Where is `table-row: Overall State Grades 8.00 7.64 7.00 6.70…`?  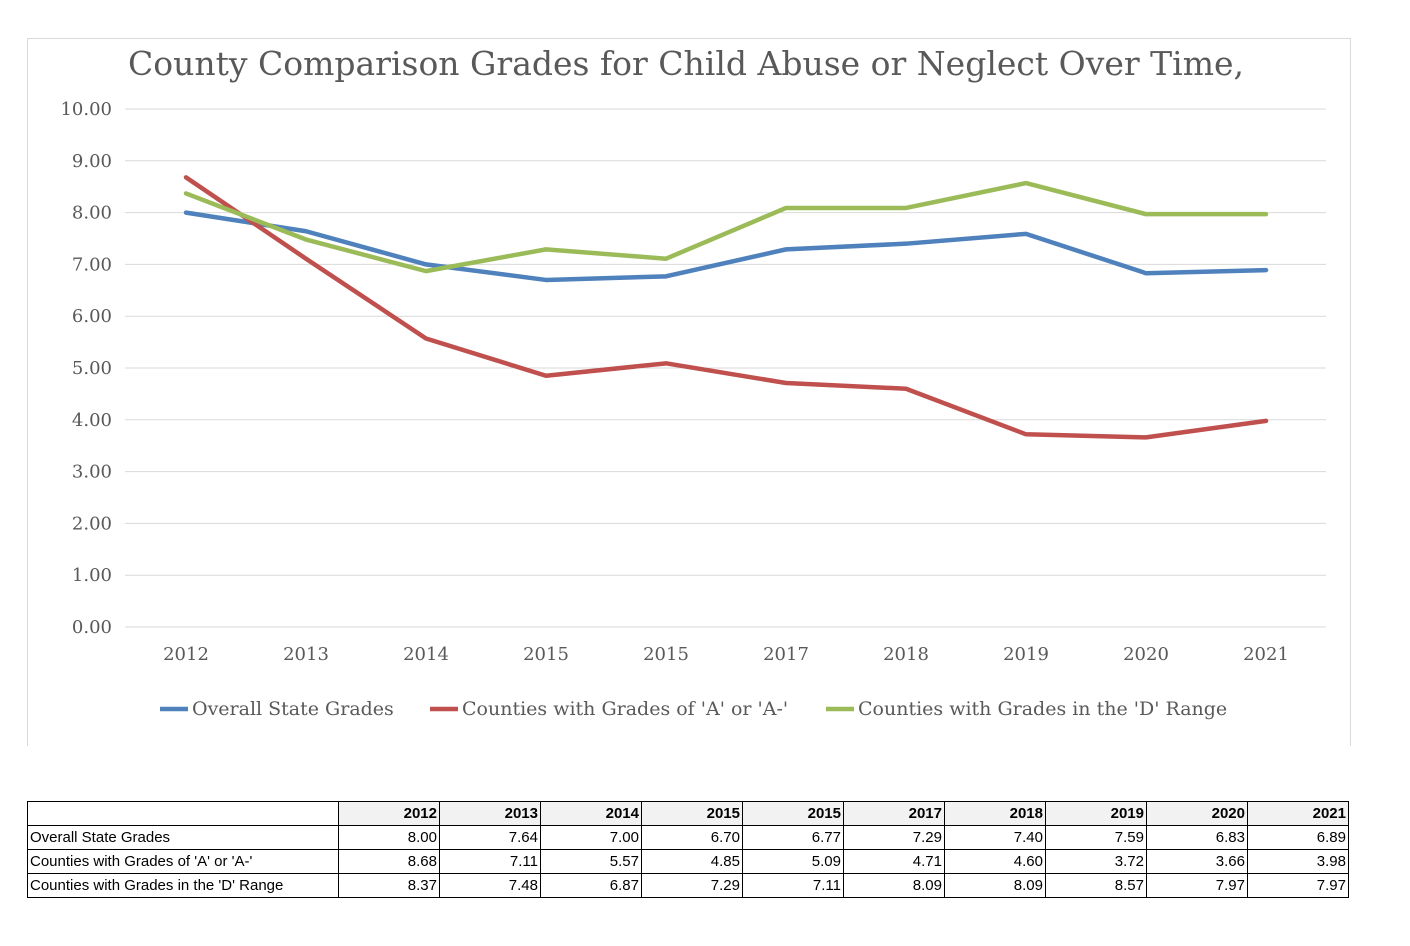
table-row: Overall State Grades 8.00 7.64 7.00 6.70… is located at coordinates (688, 837).